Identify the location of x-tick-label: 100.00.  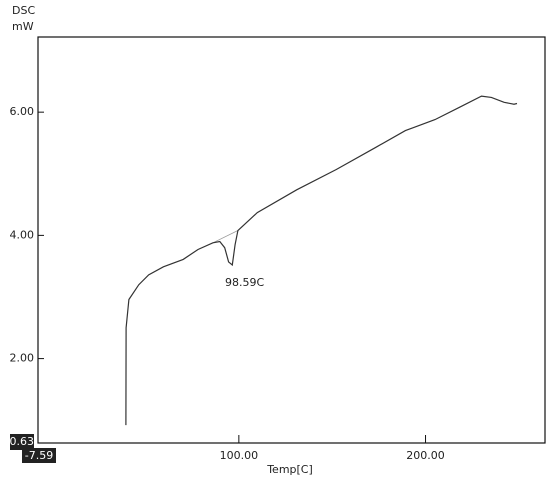
(239, 455).